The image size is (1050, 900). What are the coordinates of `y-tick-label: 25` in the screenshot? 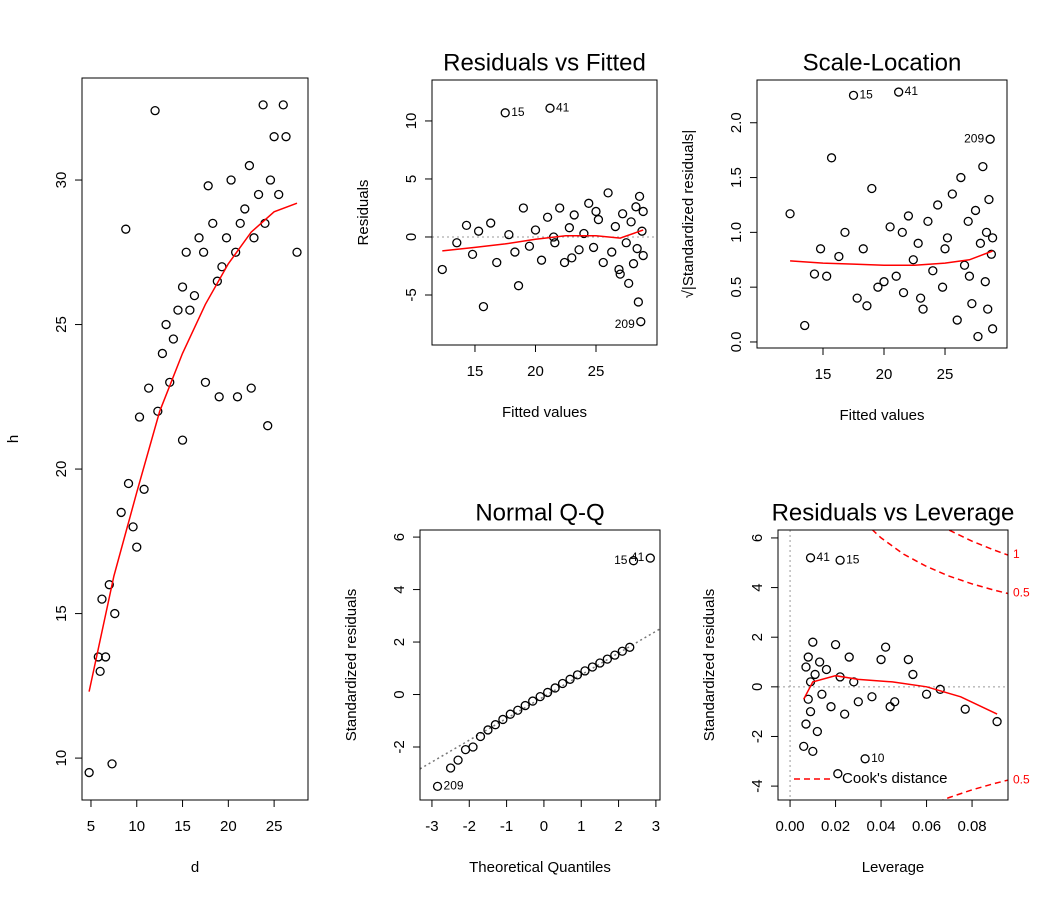 It's located at (61, 324).